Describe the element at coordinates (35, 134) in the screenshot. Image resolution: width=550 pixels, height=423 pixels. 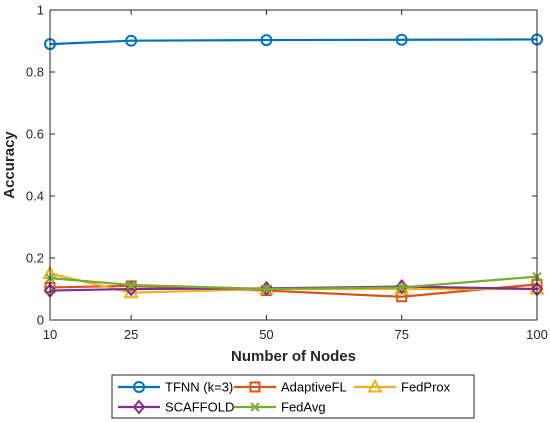
I see `y-tick-label: 0.6` at that location.